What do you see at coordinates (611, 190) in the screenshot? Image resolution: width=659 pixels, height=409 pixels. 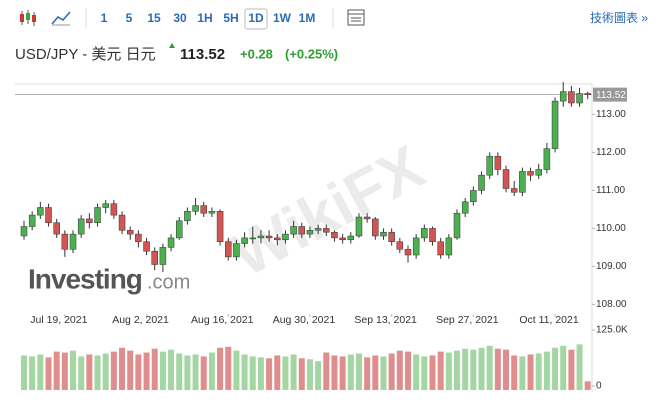 I see `y-tick-label: 111.00` at bounding box center [611, 190].